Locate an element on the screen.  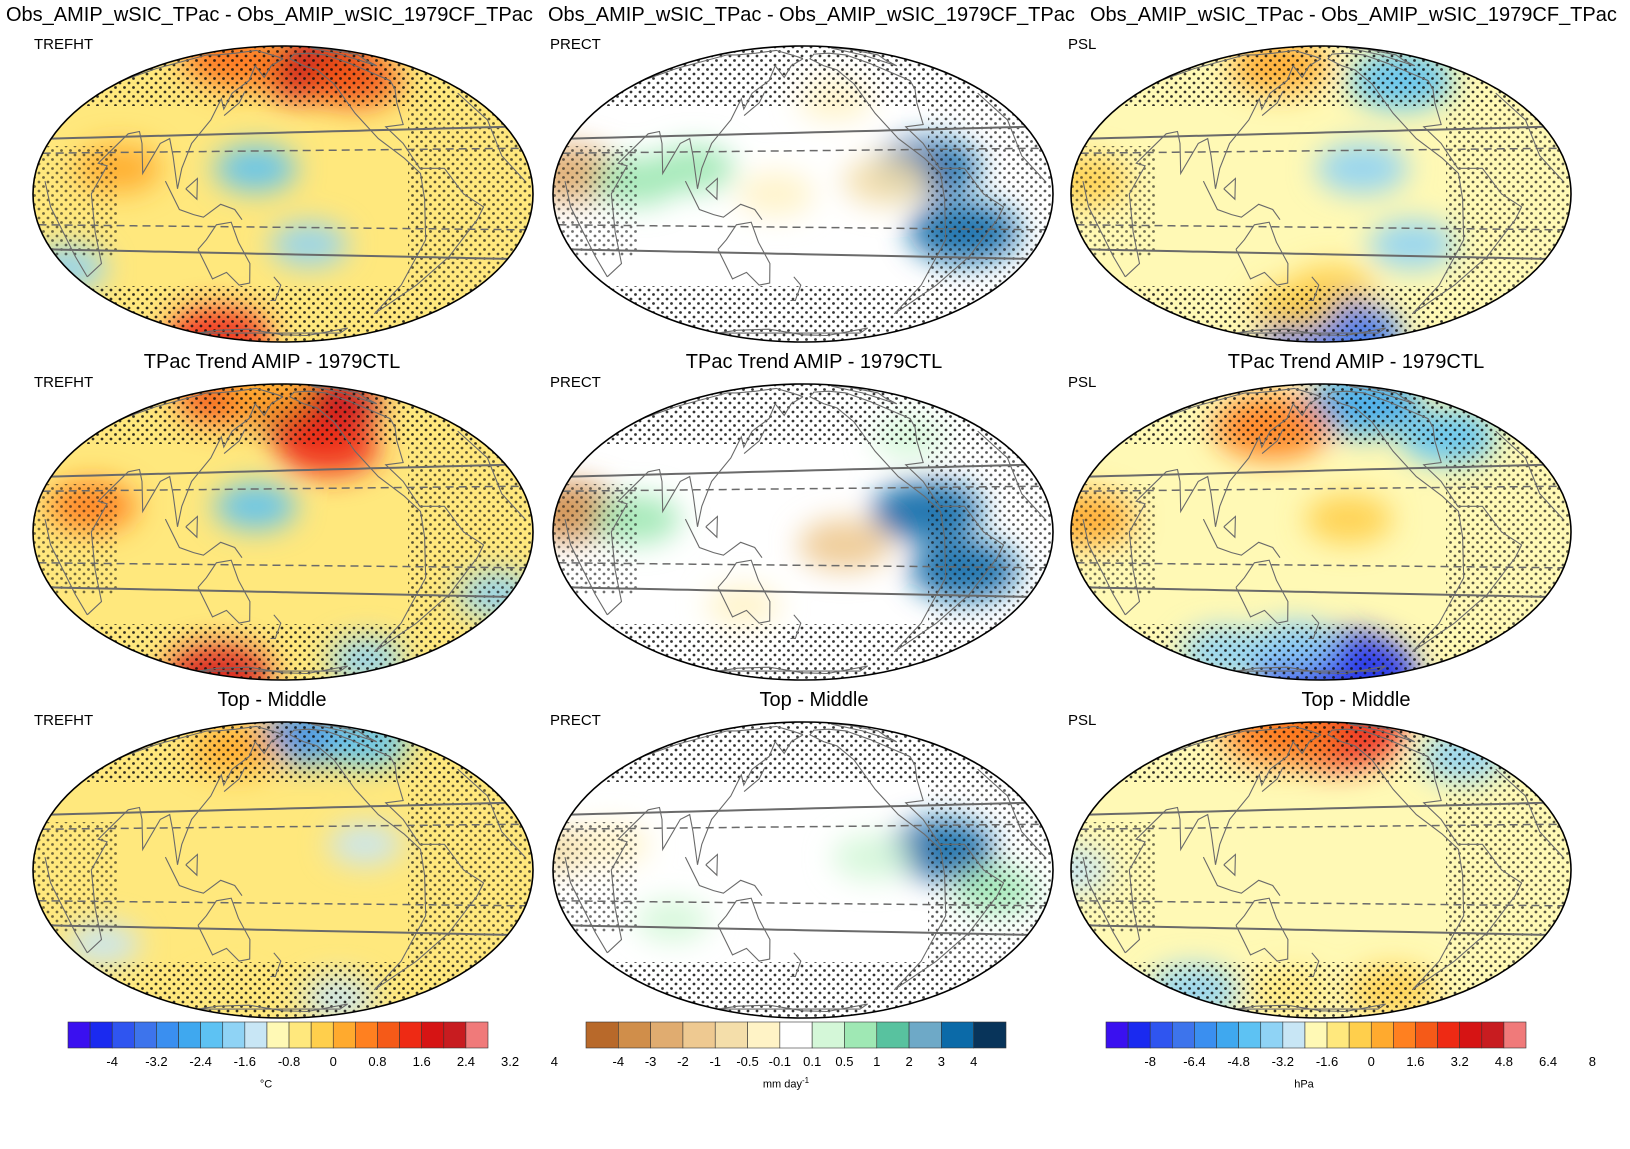
colorbar-tick-label: 3.2 is located at coordinates (1459, 1061).